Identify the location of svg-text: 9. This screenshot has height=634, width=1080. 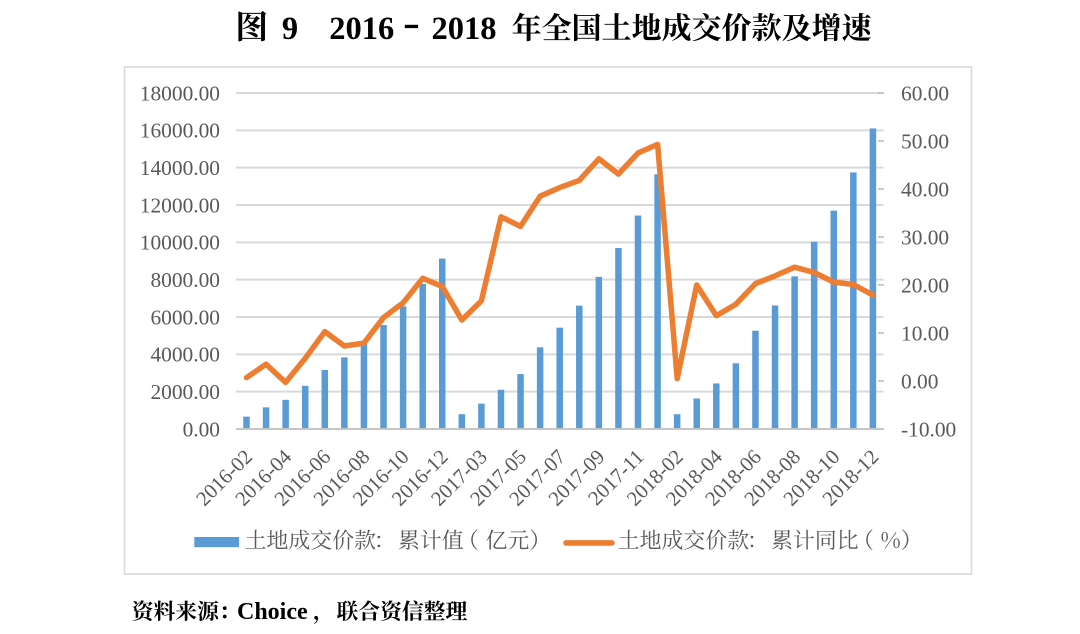
(290, 29).